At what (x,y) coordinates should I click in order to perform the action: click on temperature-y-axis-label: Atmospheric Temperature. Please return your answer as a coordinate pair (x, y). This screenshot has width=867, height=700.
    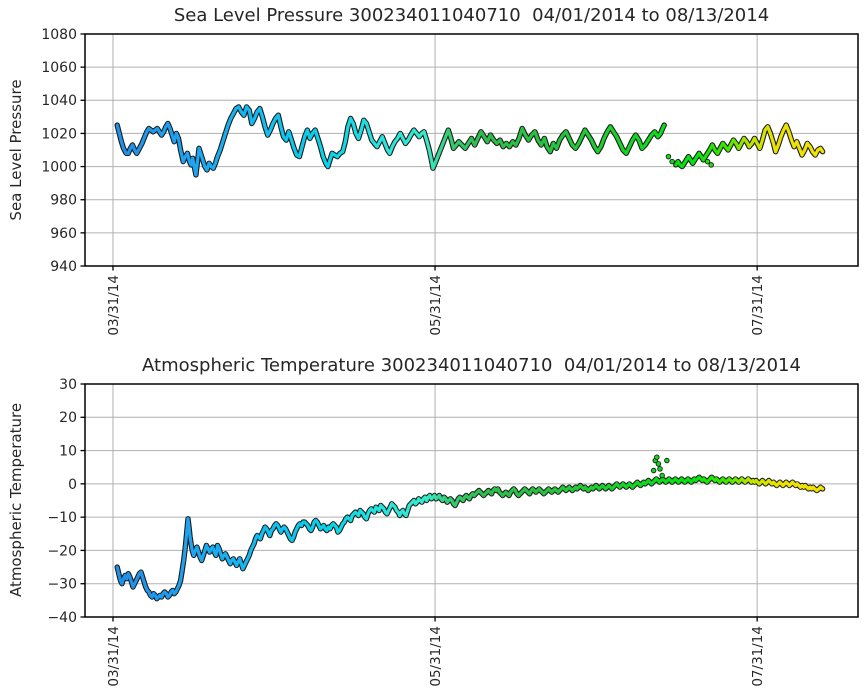
    Looking at the image, I should click on (16, 500).